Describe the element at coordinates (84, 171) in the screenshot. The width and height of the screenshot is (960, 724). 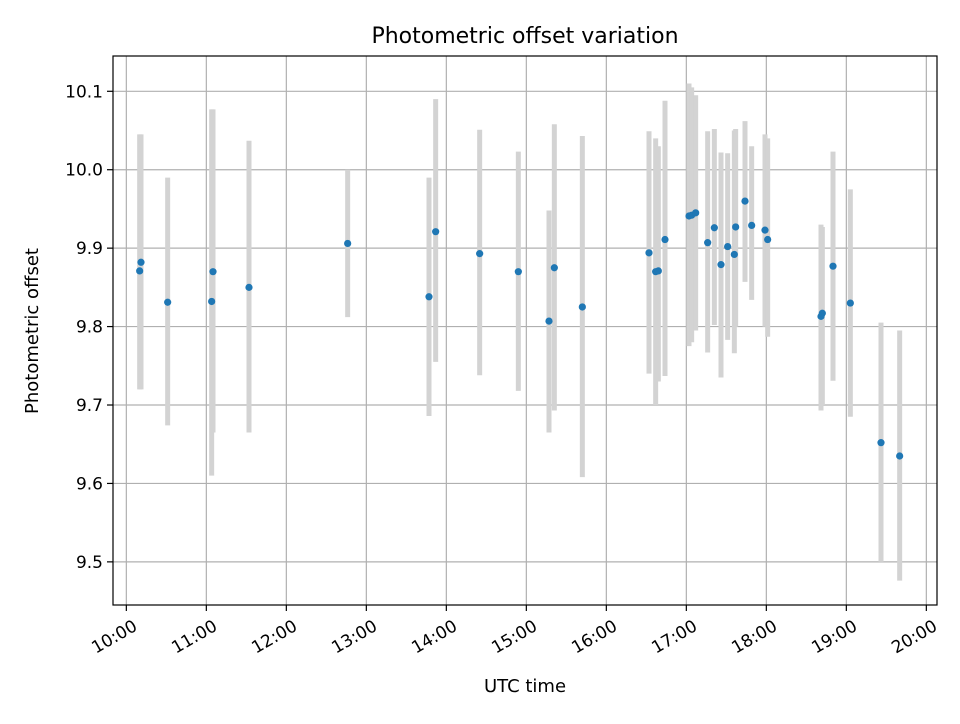
I see `y-tick-label: 10.0` at that location.